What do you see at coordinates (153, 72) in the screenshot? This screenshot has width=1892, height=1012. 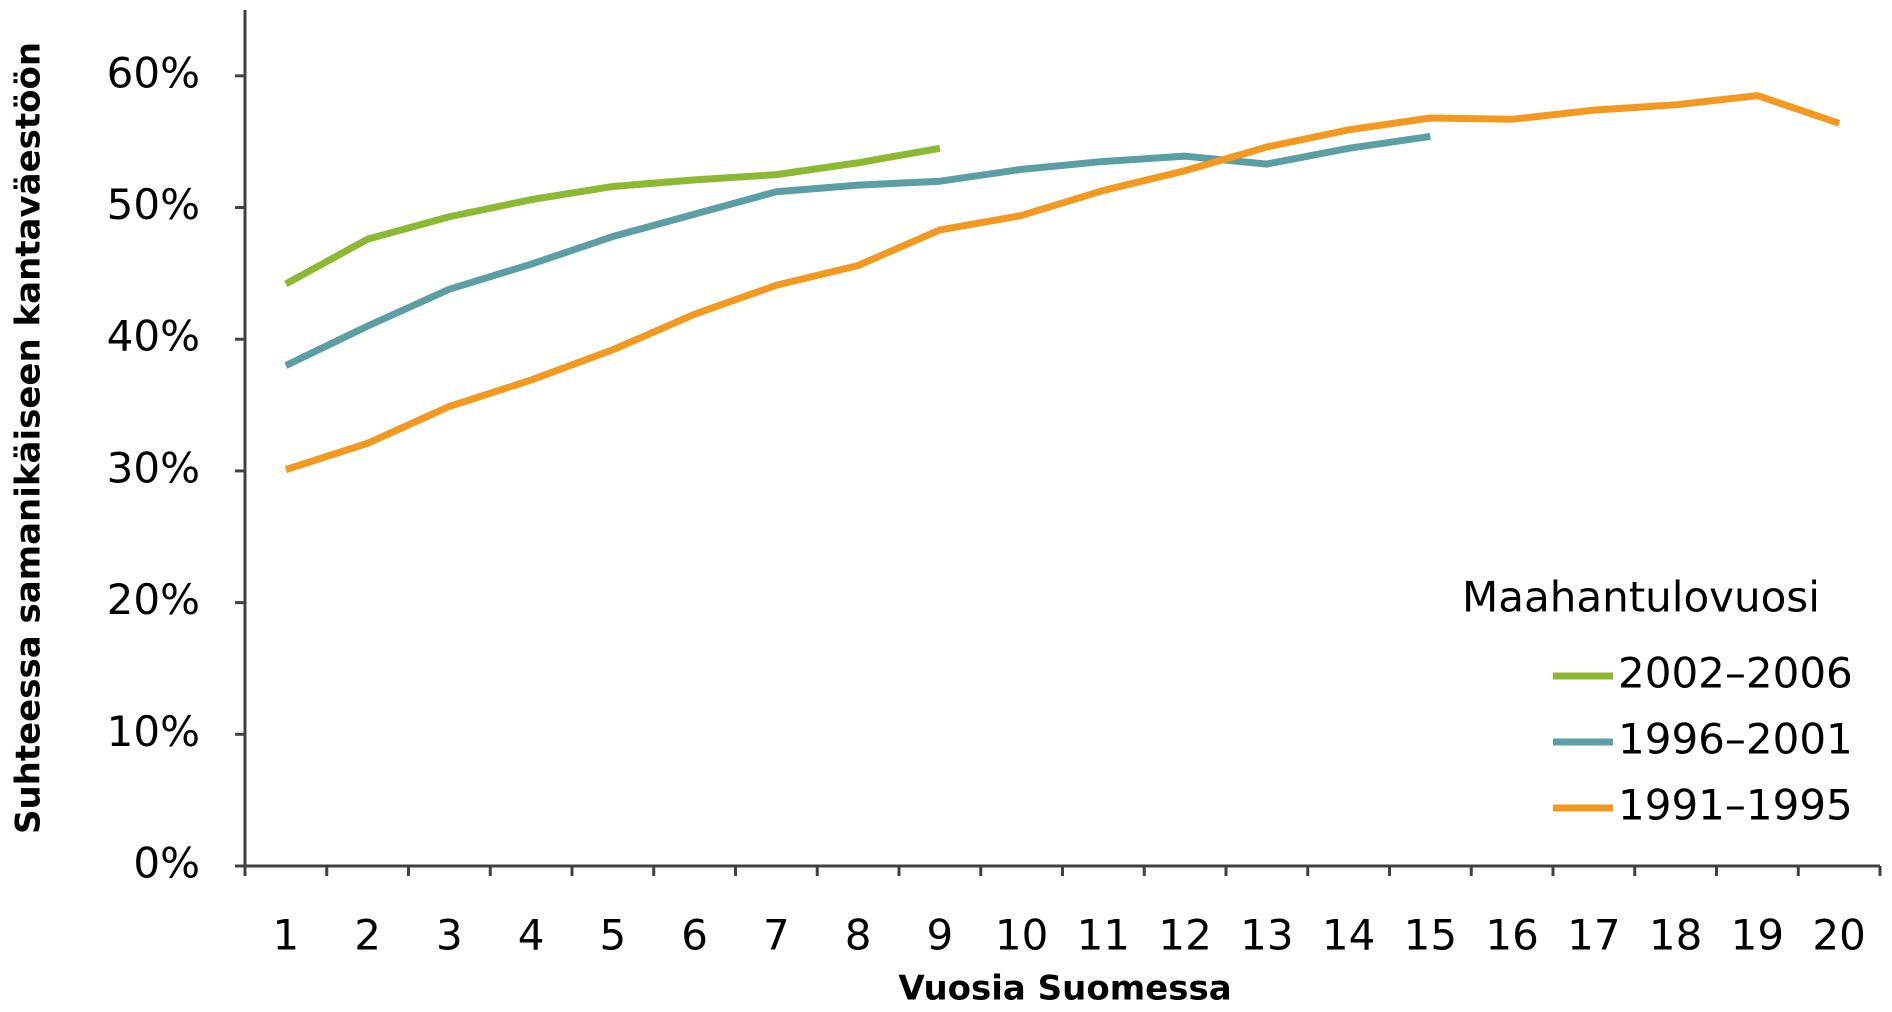 I see `y-tick-label: 60%` at bounding box center [153, 72].